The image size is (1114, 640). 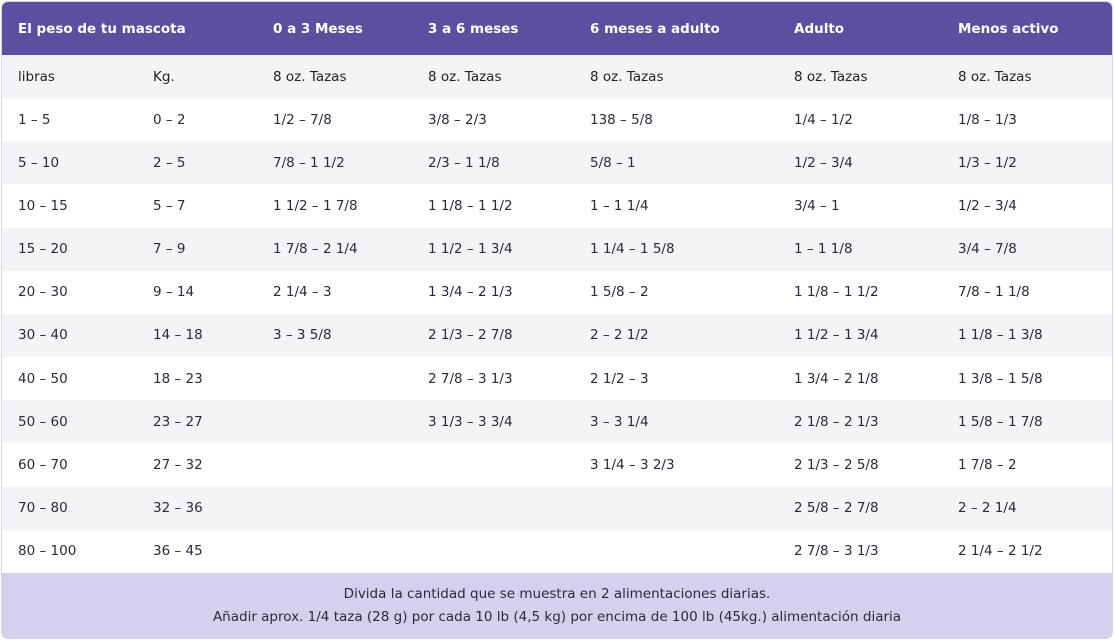 What do you see at coordinates (819, 28) in the screenshot?
I see `header-cell: Adulto` at bounding box center [819, 28].